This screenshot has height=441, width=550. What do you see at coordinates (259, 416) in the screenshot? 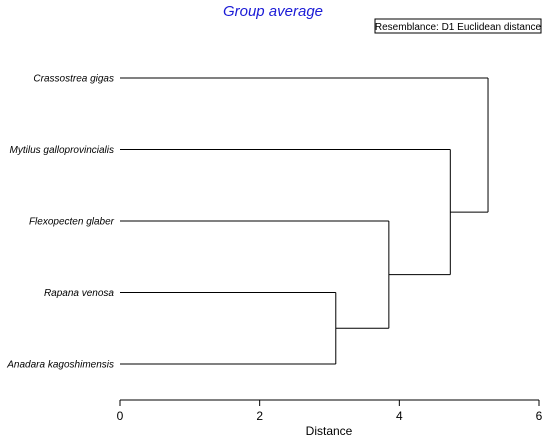
I see `x-tick-label-2: 2` at bounding box center [259, 416].